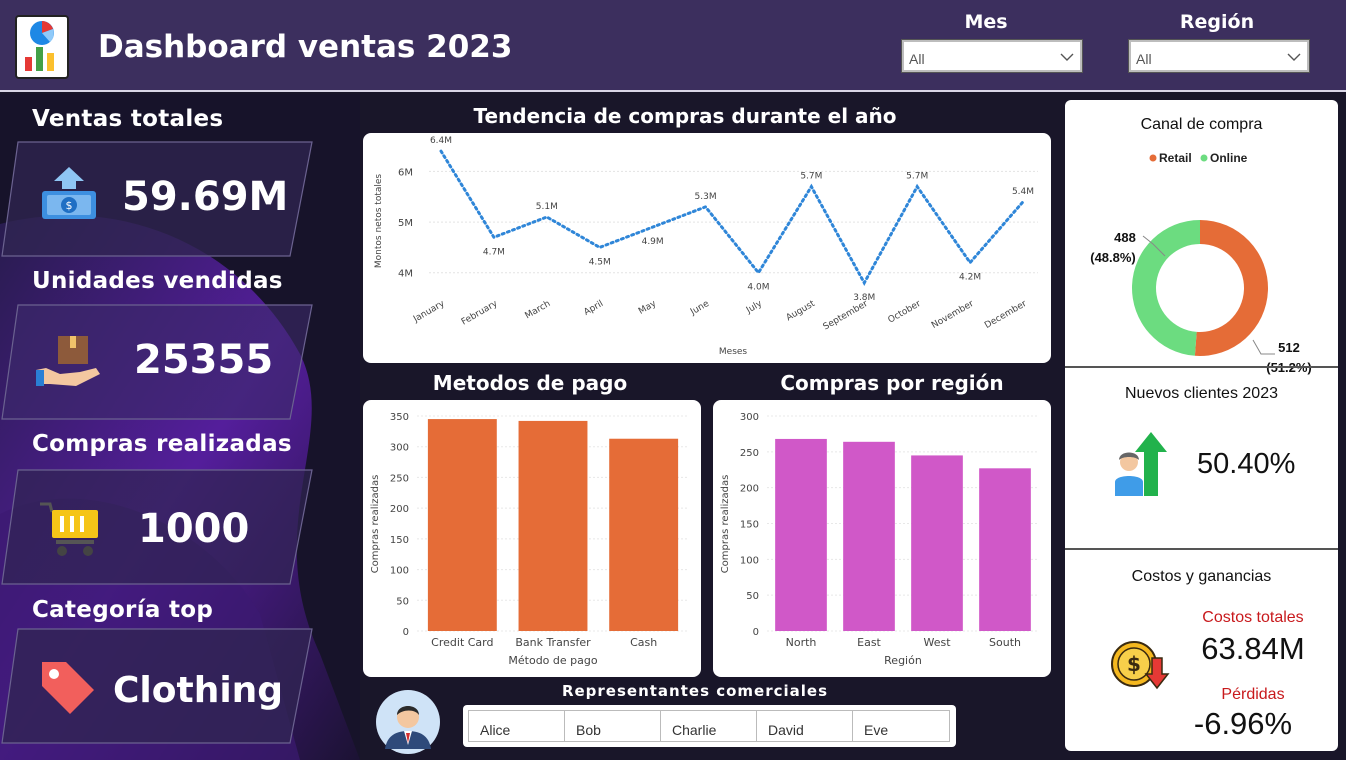  Describe the element at coordinates (1289, 347) in the screenshot. I see `data-label-count: 512` at that location.